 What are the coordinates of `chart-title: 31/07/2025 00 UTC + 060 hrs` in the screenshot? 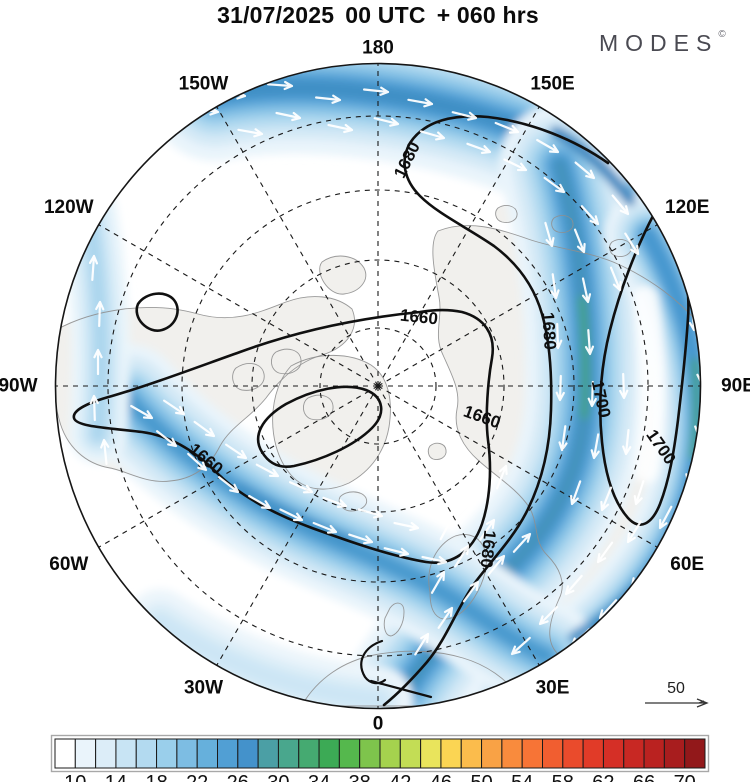 It's located at (375, 15).